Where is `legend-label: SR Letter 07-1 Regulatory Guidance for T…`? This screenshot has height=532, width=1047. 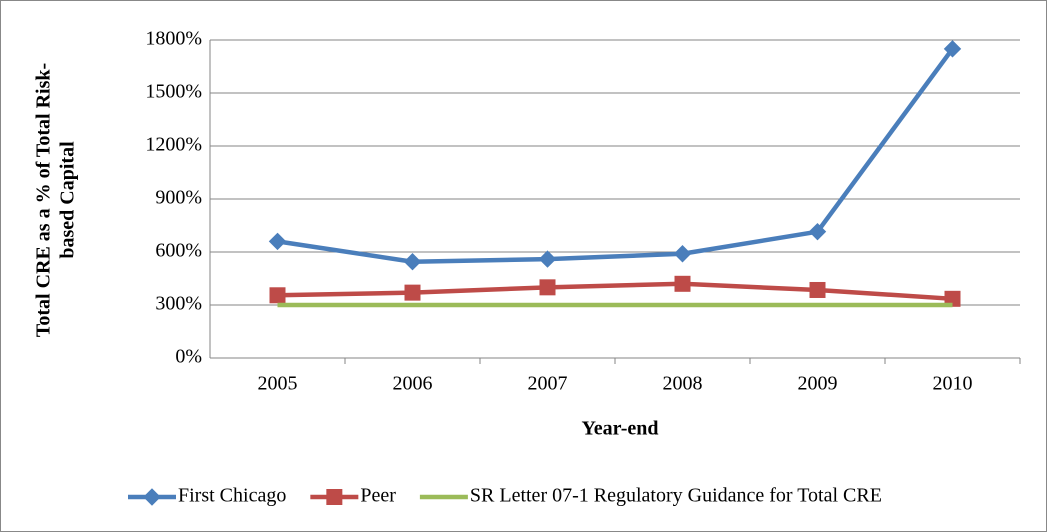 legend-label: SR Letter 07-1 Regulatory Guidance for T… is located at coordinates (676, 496).